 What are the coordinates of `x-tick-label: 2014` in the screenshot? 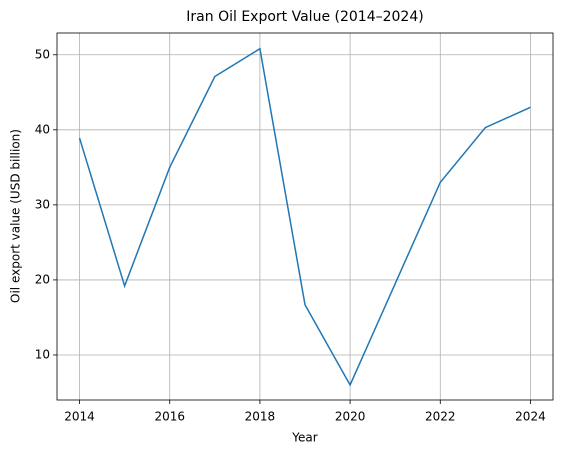 It's located at (79, 417).